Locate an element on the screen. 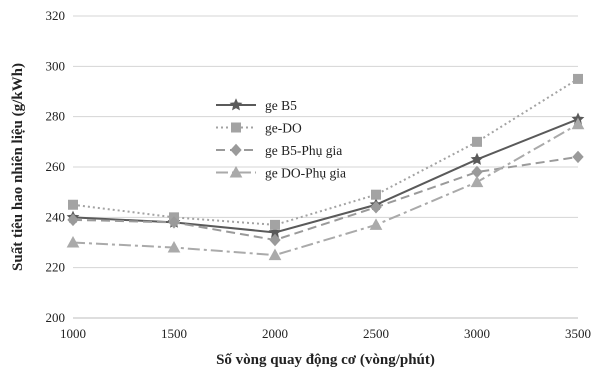 This screenshot has height=374, width=603. legend-entry: ge B5-Phụ gia is located at coordinates (279, 150).